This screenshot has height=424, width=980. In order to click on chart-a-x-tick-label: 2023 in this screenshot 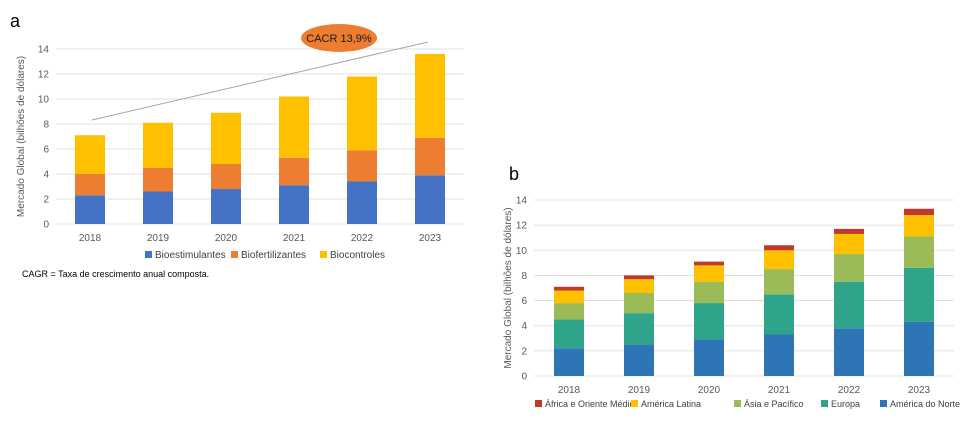, I will do `click(430, 238)`.